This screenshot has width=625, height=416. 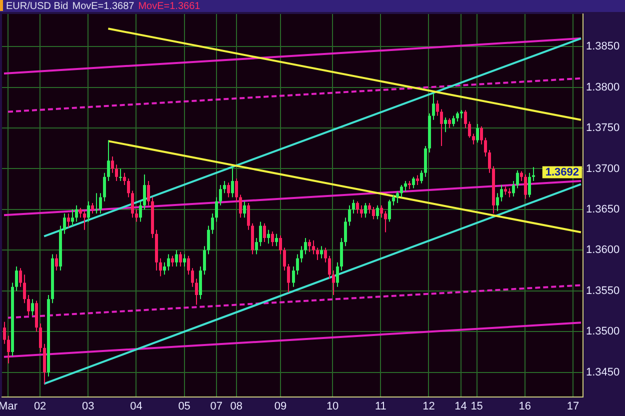 I want to click on y-tick-label: 1.3550, so click(x=603, y=290).